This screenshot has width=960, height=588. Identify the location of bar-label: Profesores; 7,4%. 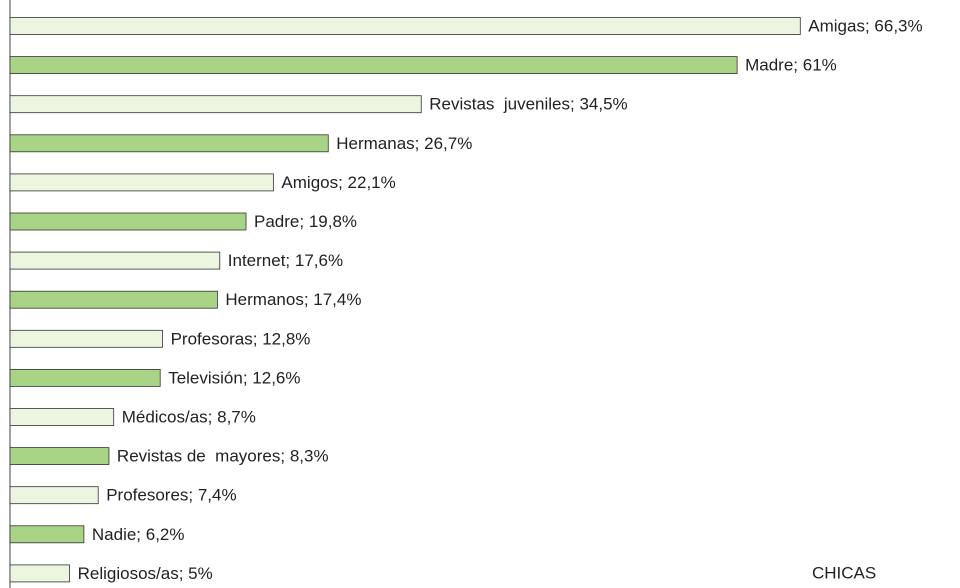
(171, 495).